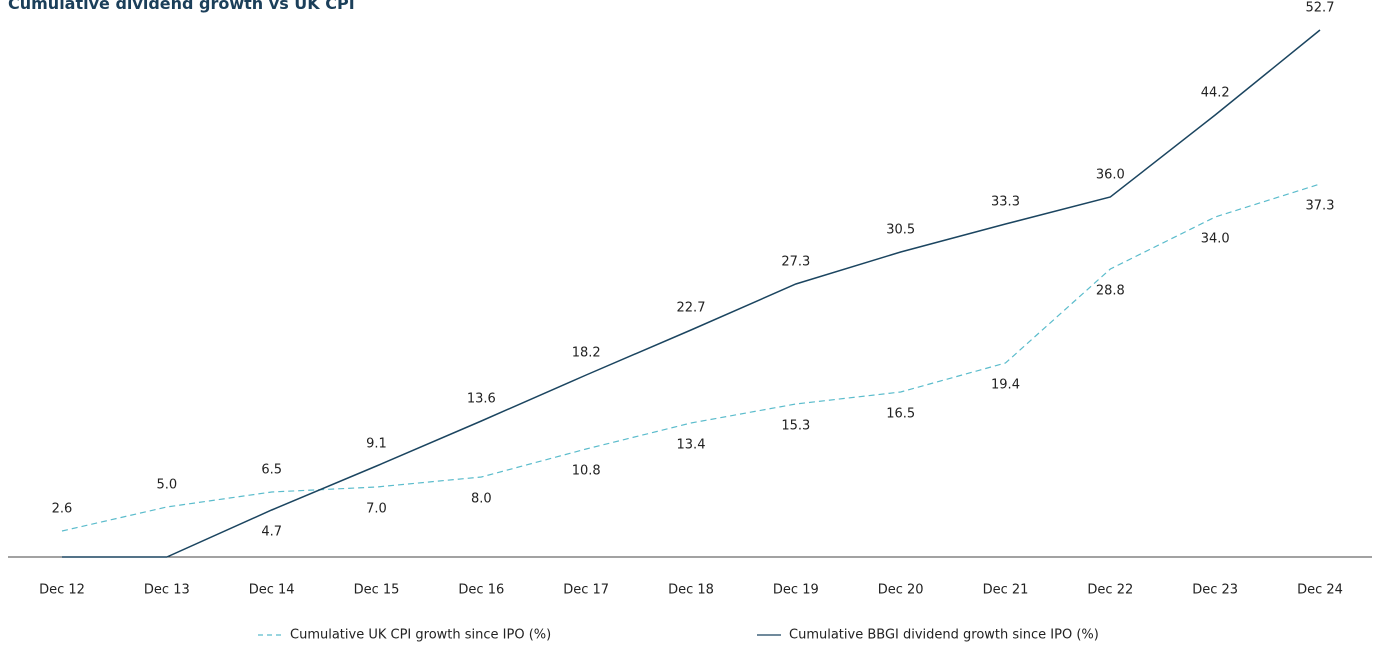  What do you see at coordinates (166, 485) in the screenshot?
I see `data-label: 5.0` at bounding box center [166, 485].